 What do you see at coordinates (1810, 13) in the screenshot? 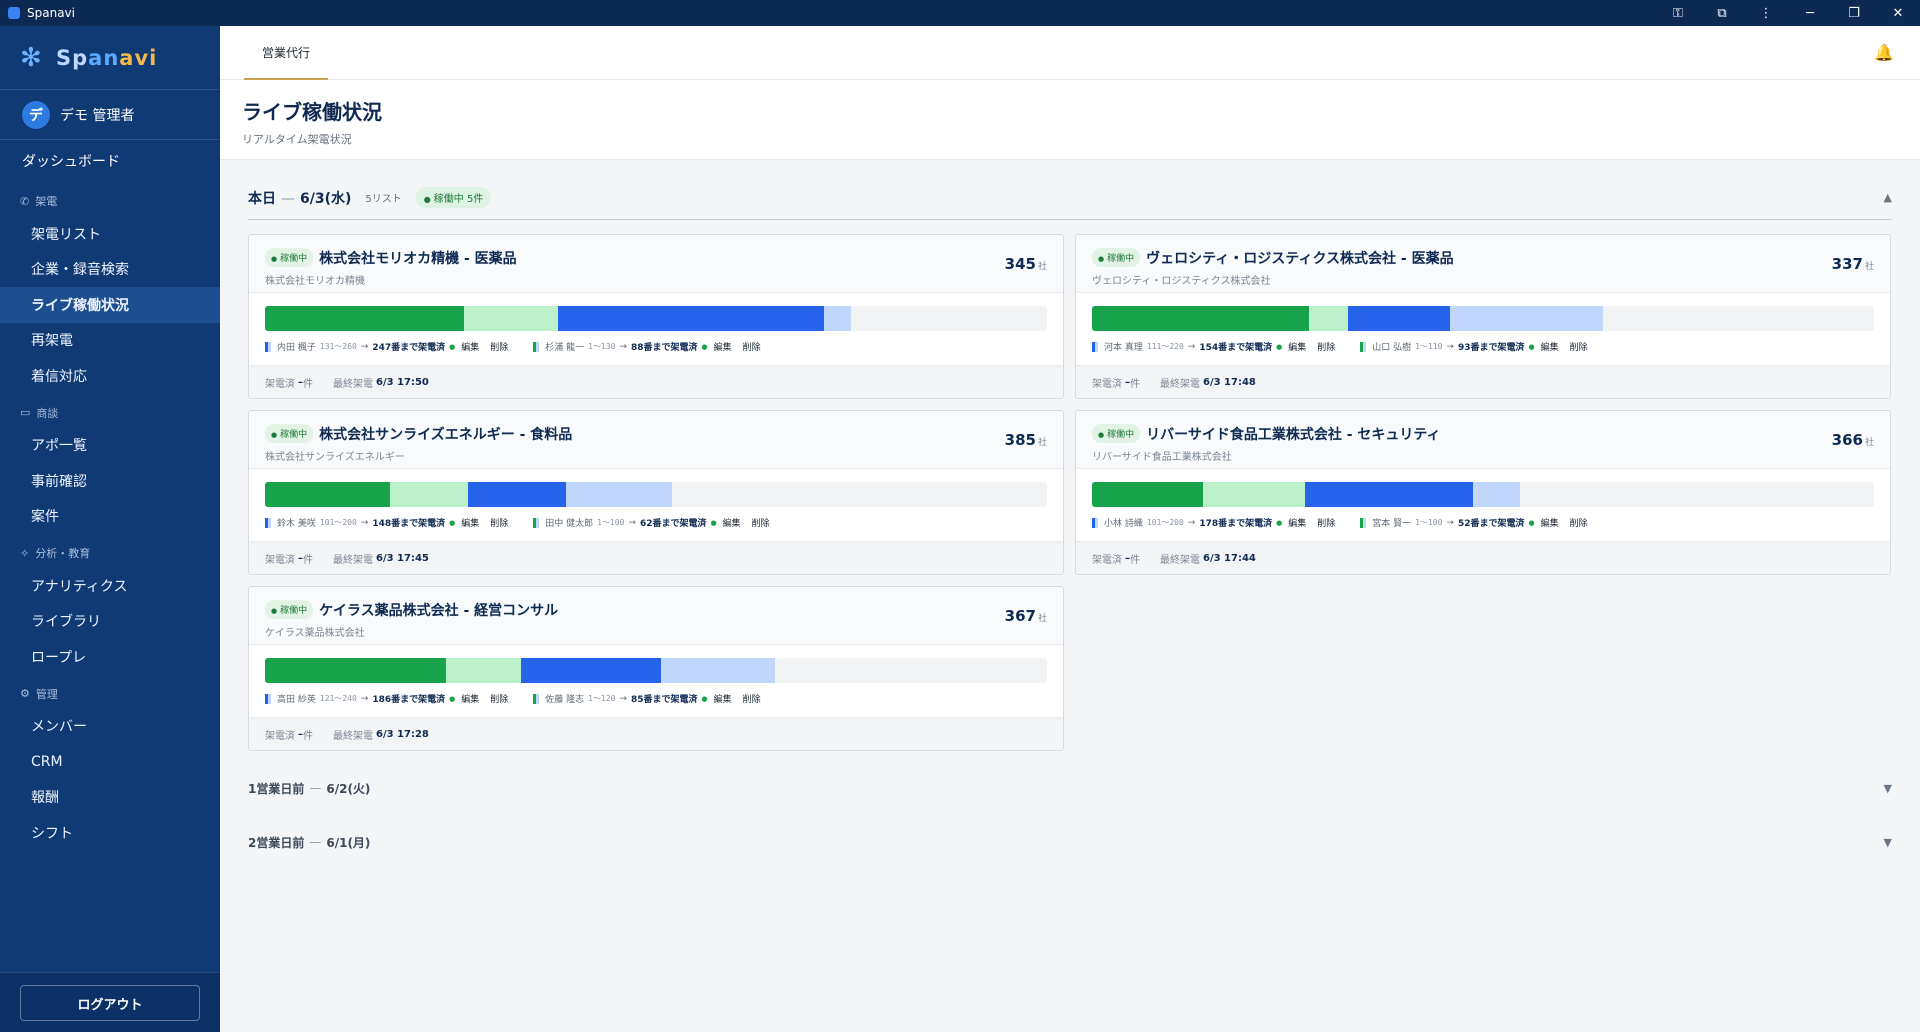
I see `minimize-button: ─` at bounding box center [1810, 13].